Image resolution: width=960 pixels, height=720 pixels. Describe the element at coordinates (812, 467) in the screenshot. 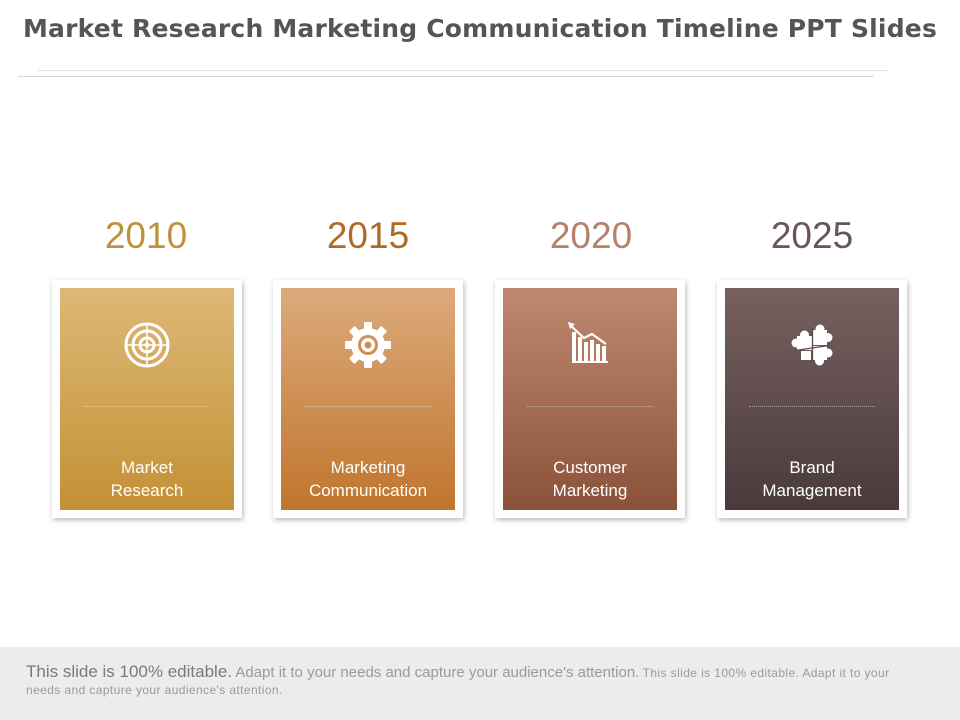

I see `label-line-1: Brand` at that location.